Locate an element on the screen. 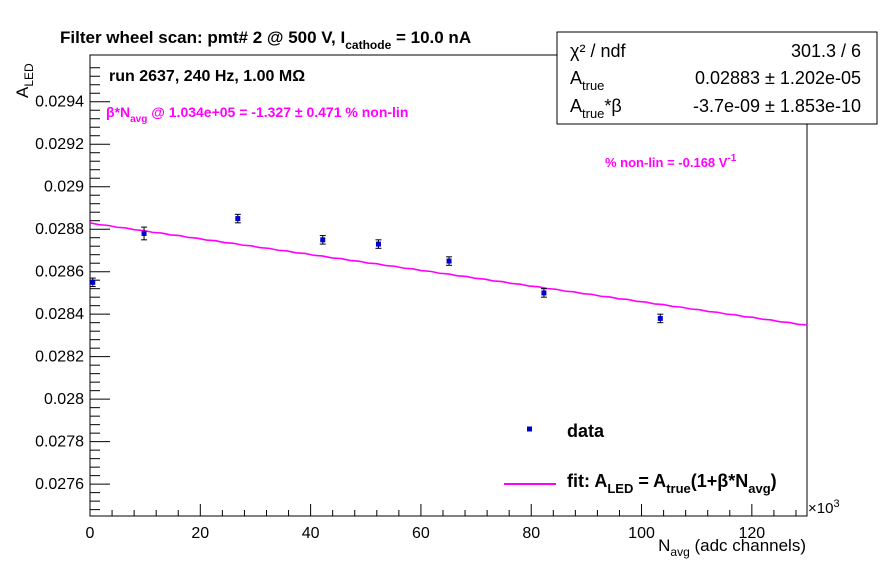 The image size is (896, 577). x-axis-label-main: N is located at coordinates (664, 545).